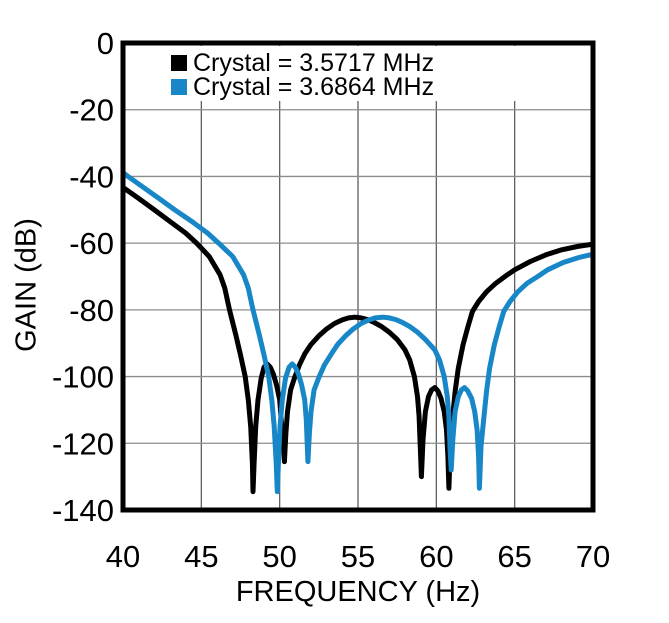 This screenshot has width=669, height=623. Describe the element at coordinates (314, 63) in the screenshot. I see `legend-label: Crystal = 3.5717 MHz` at that location.